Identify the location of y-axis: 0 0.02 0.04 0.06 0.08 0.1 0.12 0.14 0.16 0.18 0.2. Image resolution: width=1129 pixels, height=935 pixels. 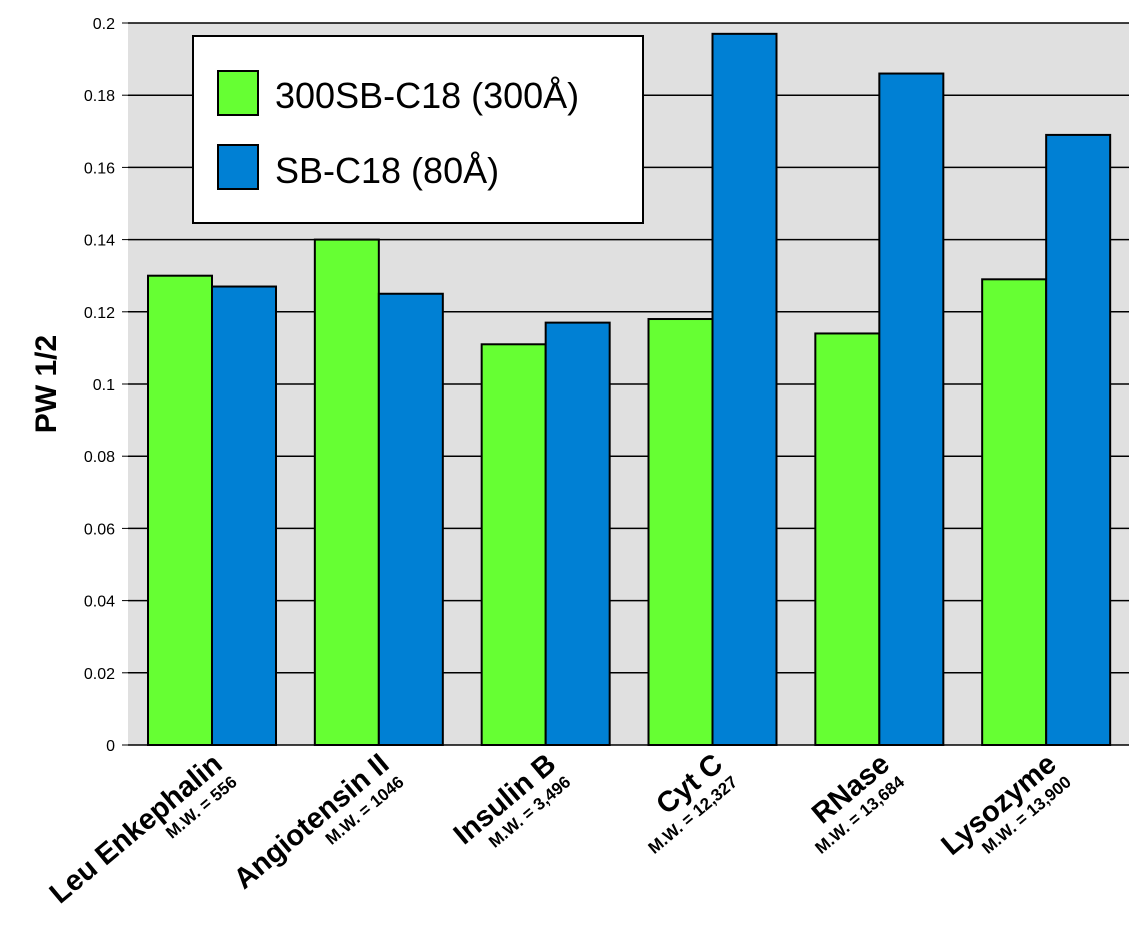
(106, 385).